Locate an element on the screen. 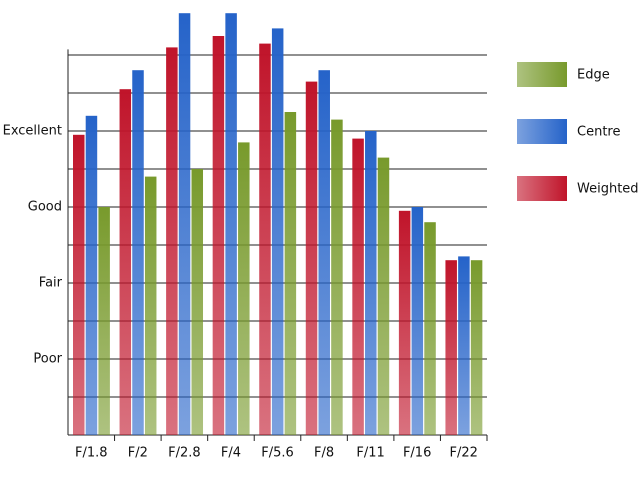 Image resolution: width=640 pixels, height=480 pixels. x-tick-label: F/1.8 is located at coordinates (91, 453).